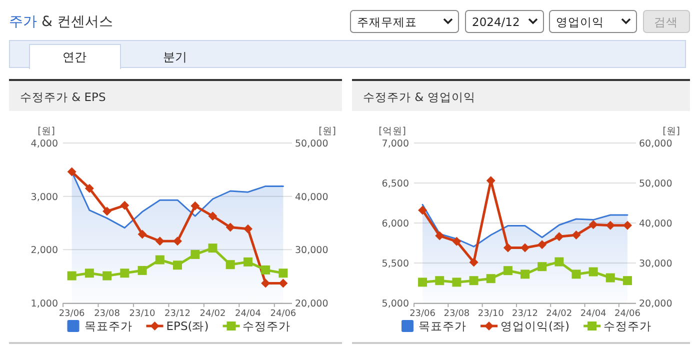 Image resolution: width=695 pixels, height=349 pixels. What do you see at coordinates (395, 184) in the screenshot?
I see `y-tick-label: 6,500` at bounding box center [395, 184].